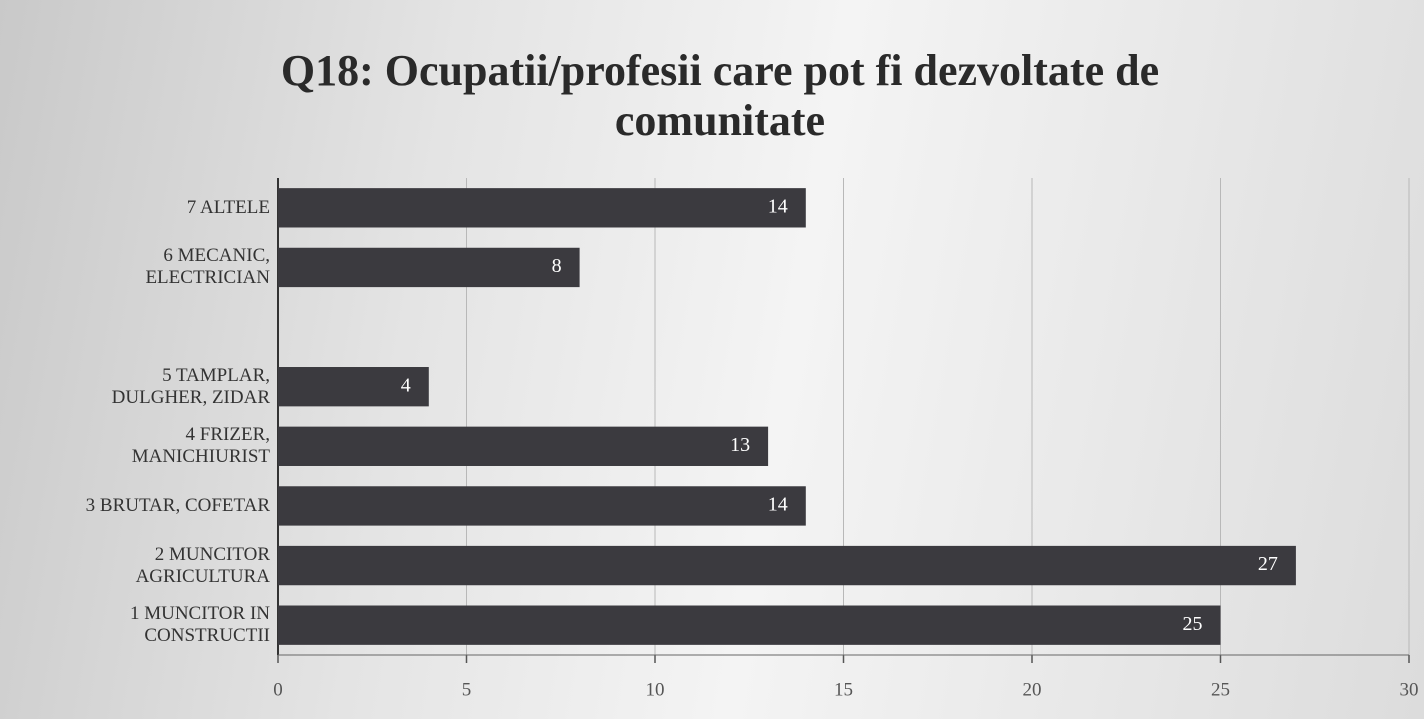 This screenshot has width=1424, height=719. I want to click on y-tick-text: 6 MECANIC, ELECTRICIAN, so click(207, 267).